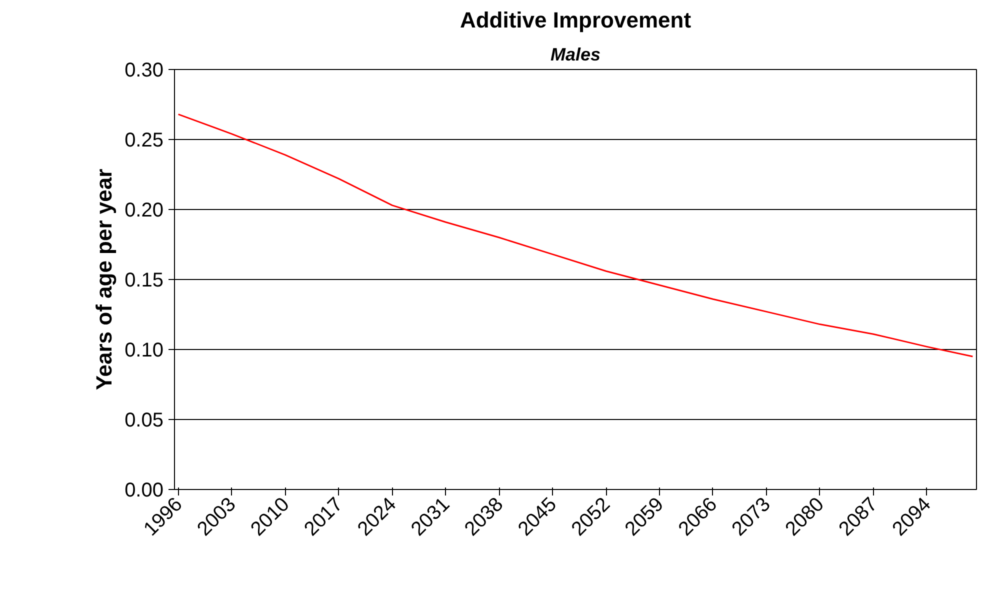 This screenshot has height=599, width=988. What do you see at coordinates (144, 421) in the screenshot?
I see `y-tick-label: 0.05` at bounding box center [144, 421].